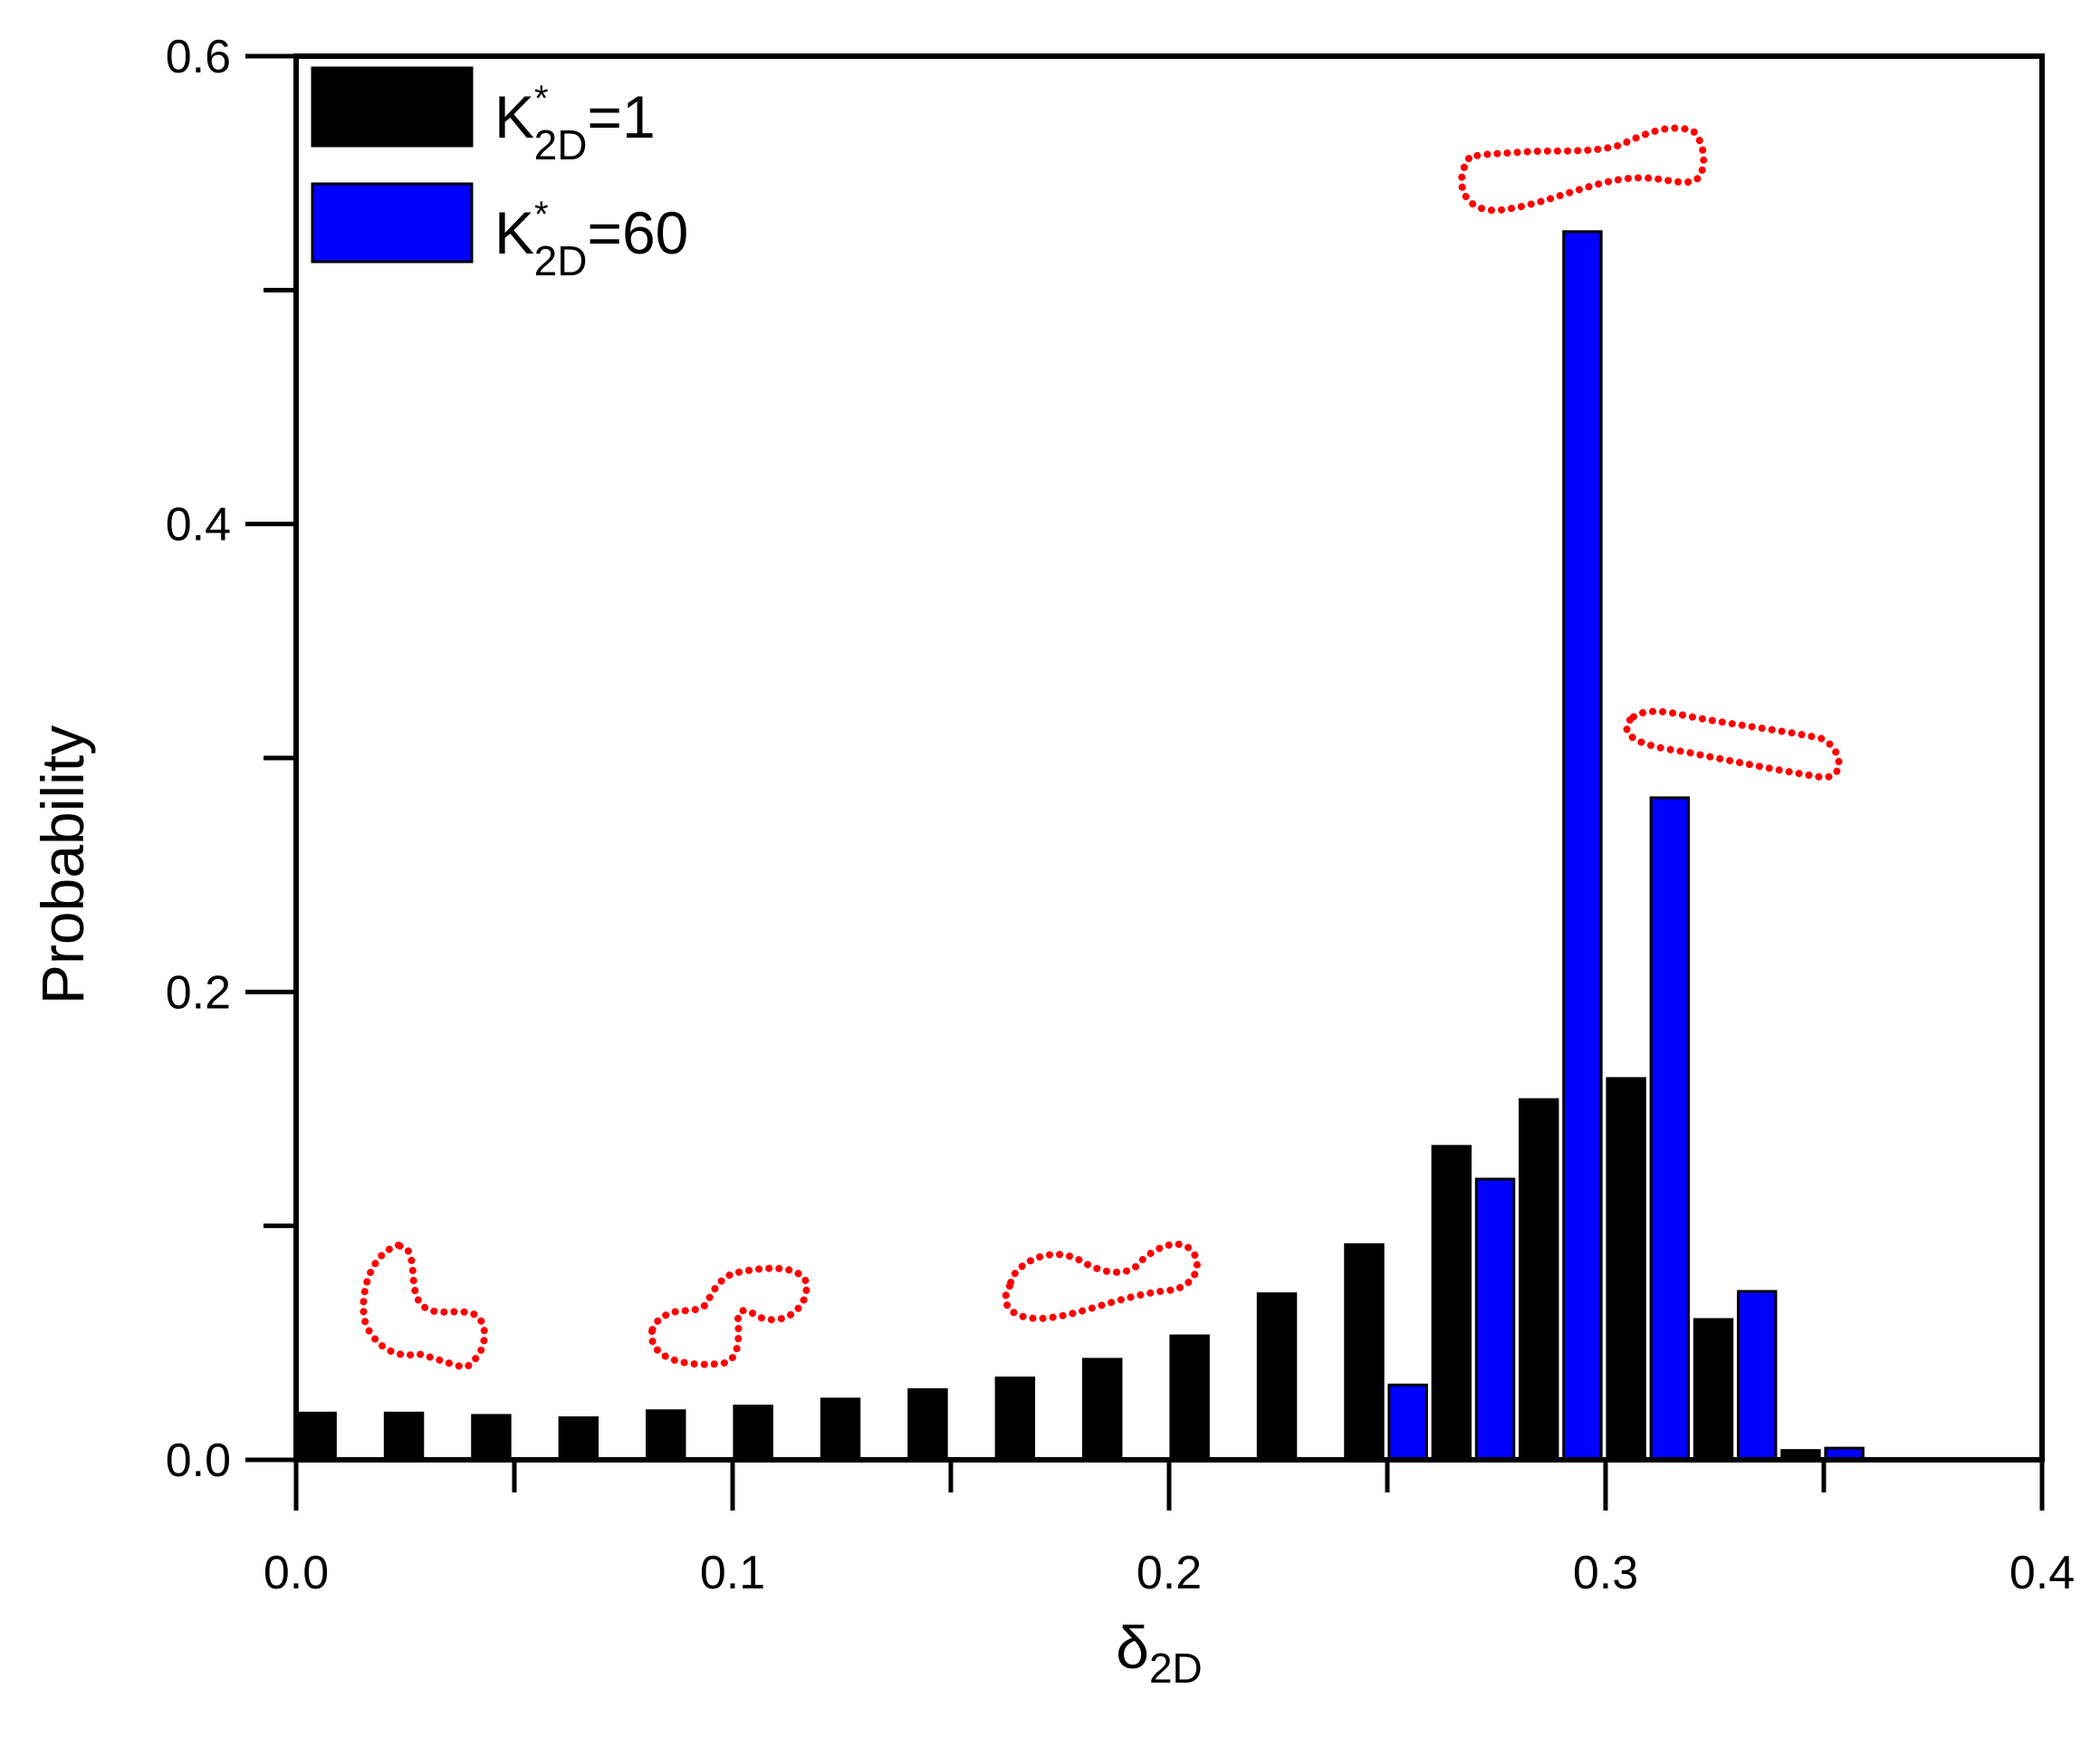  I want to click on x-tick-label-0: 0.0, so click(296, 1573).